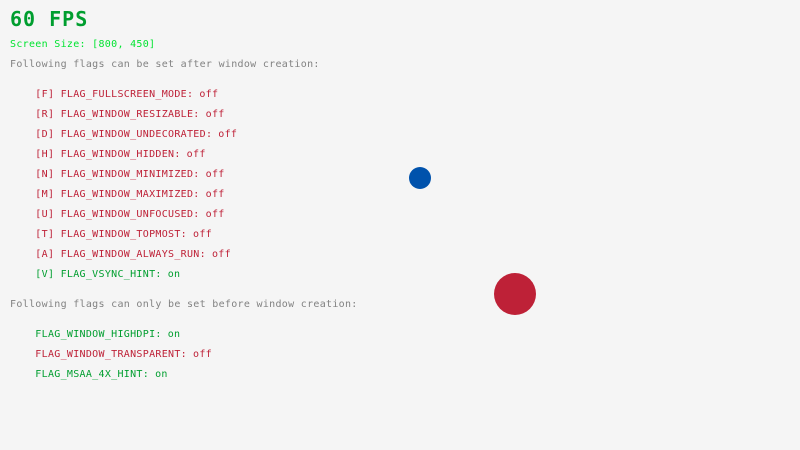 Image resolution: width=800 pixels, height=450 pixels. I want to click on flag-label: [U] FLAG_WINDOW_UNFOCUSED:, so click(117, 214).